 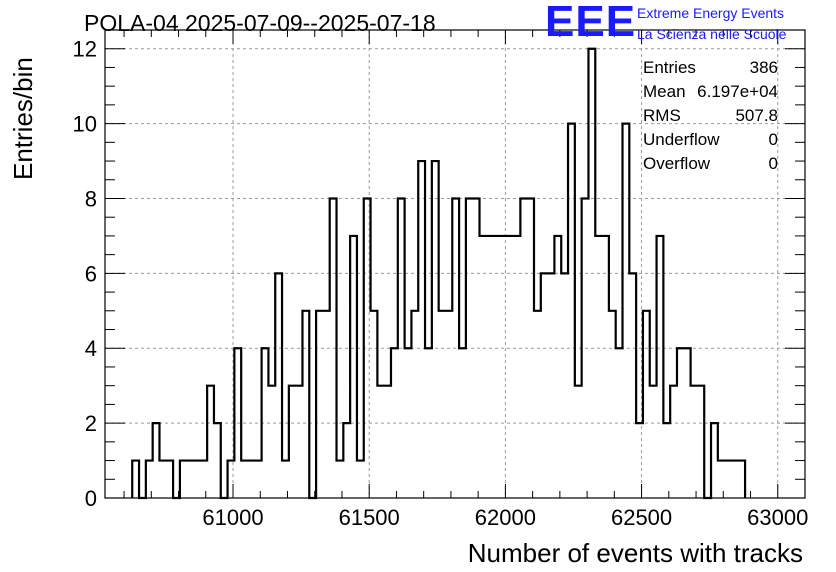 I want to click on stats-value: 6.197e+04, so click(x=737, y=91).